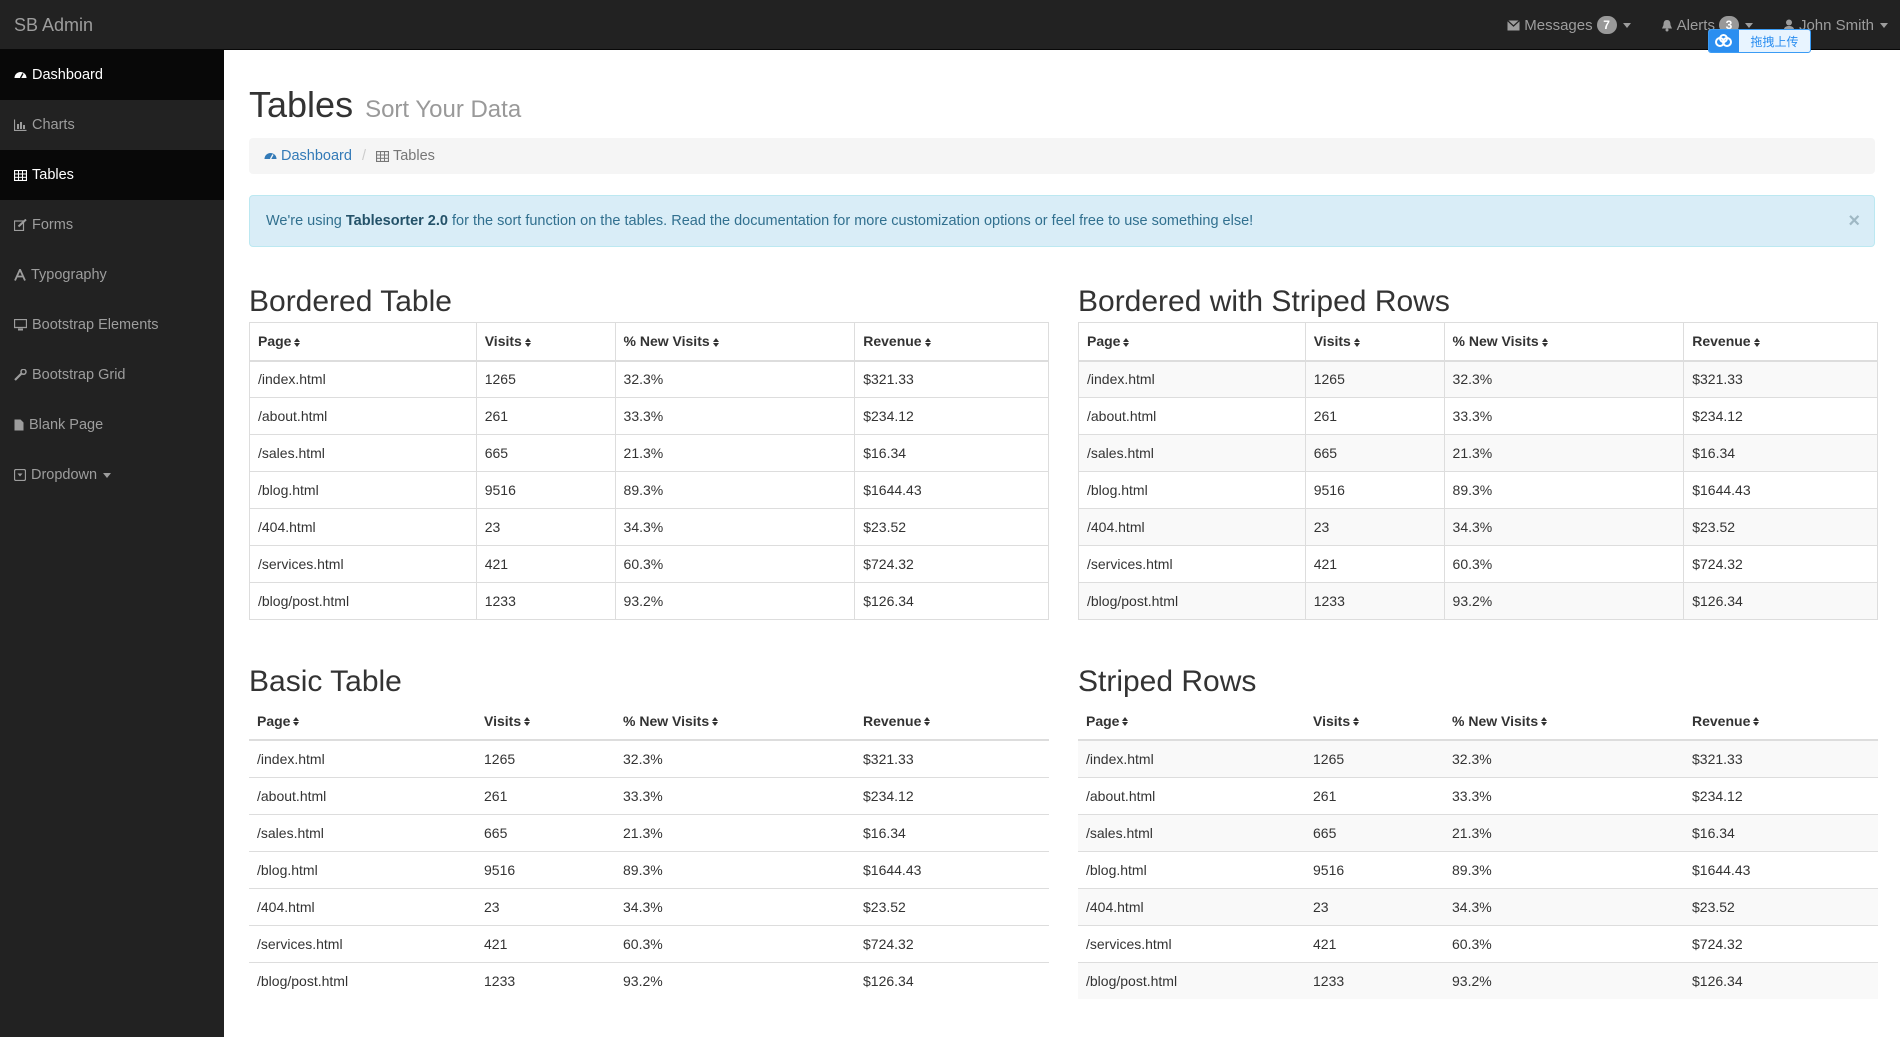  I want to click on column-header-label: Visits, so click(1332, 341).